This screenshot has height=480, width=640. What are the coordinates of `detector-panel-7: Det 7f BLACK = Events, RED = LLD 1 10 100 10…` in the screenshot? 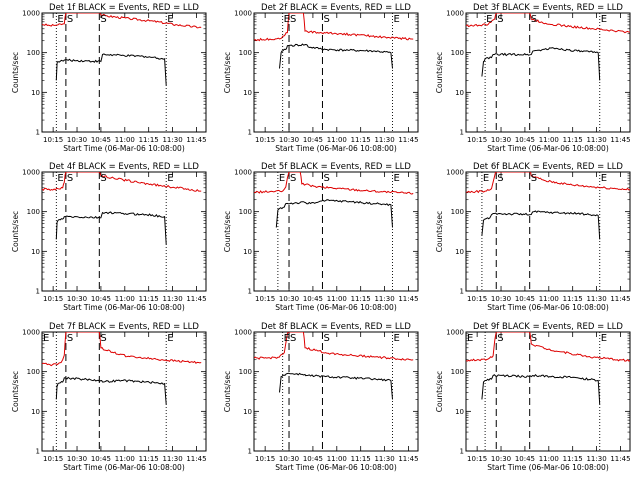 It's located at (109, 397).